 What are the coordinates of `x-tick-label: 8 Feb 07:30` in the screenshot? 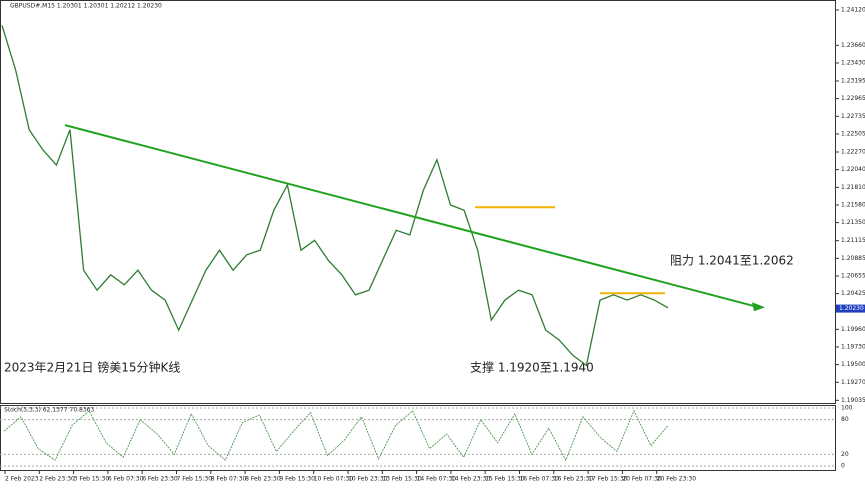 It's located at (229, 479).